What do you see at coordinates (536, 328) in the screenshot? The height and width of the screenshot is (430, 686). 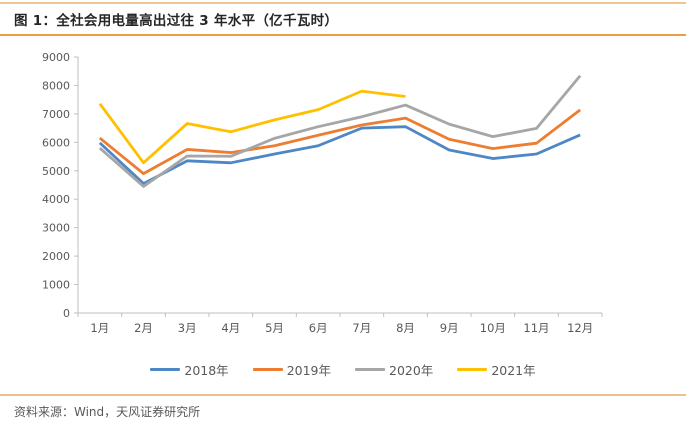 I see `x-axis-label: 11月` at bounding box center [536, 328].